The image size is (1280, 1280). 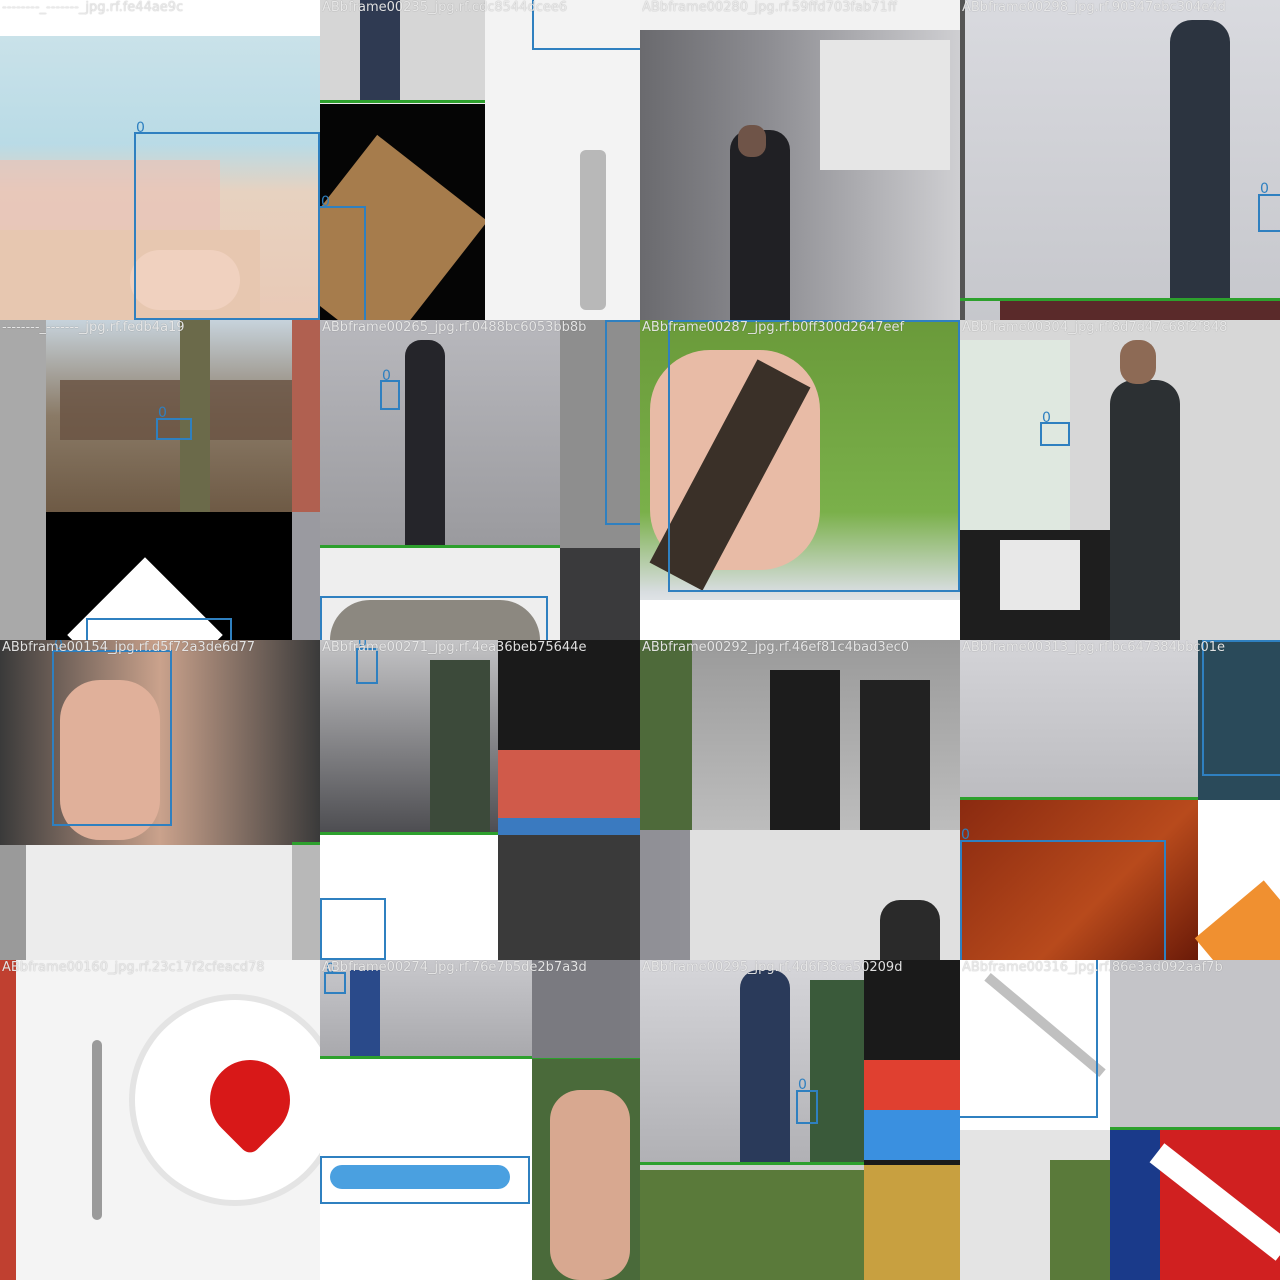 I want to click on tile-filename: ABbframe00287_jpg.rf.b0ff300d2647eef, so click(x=773, y=327).